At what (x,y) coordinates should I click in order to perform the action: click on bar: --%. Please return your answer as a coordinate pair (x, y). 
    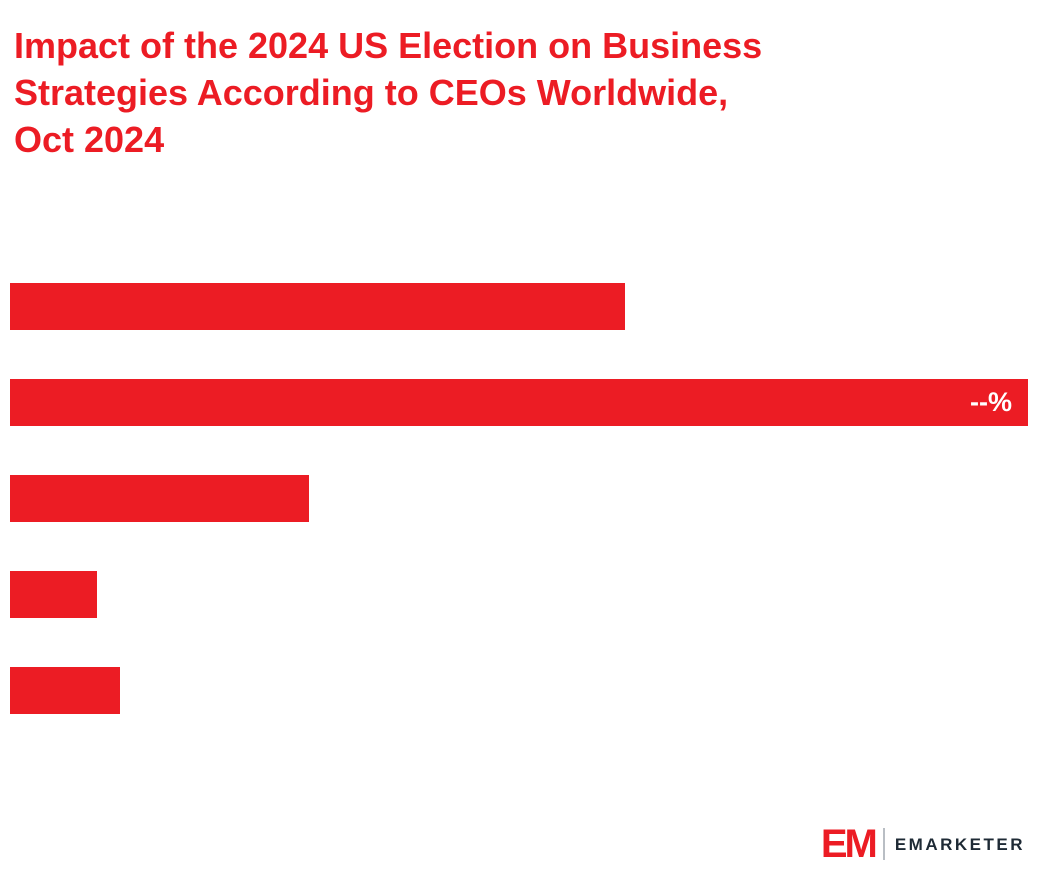
    Looking at the image, I should click on (519, 402).